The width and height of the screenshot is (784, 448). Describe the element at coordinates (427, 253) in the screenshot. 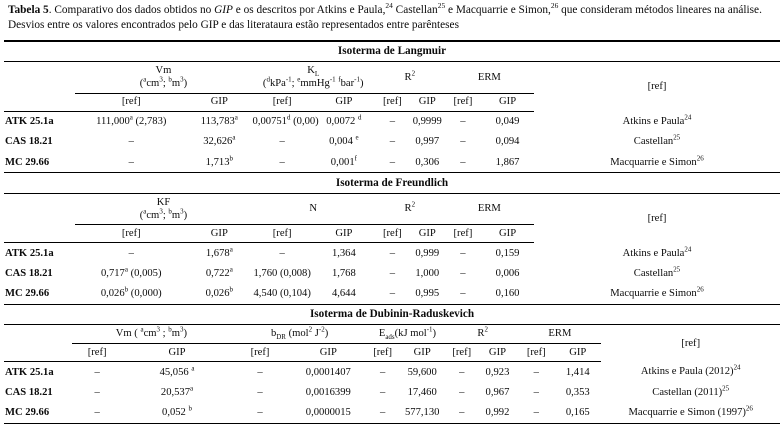

I see `data-cell: 0,999` at that location.